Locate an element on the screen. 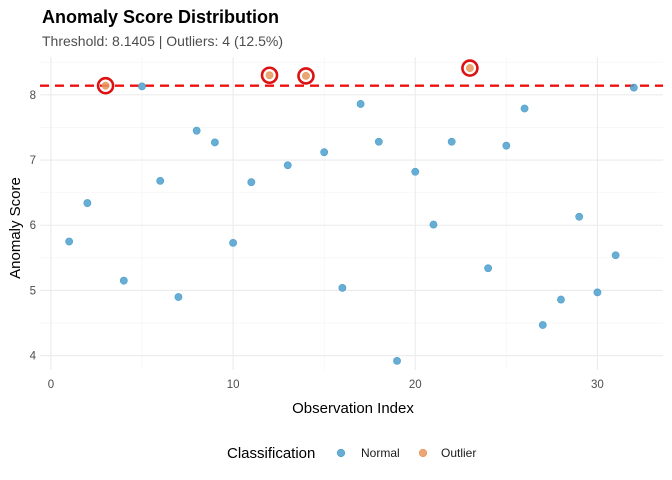 The height and width of the screenshot is (480, 672). x-axis-ticks: 0 10 20 30 is located at coordinates (326, 385).